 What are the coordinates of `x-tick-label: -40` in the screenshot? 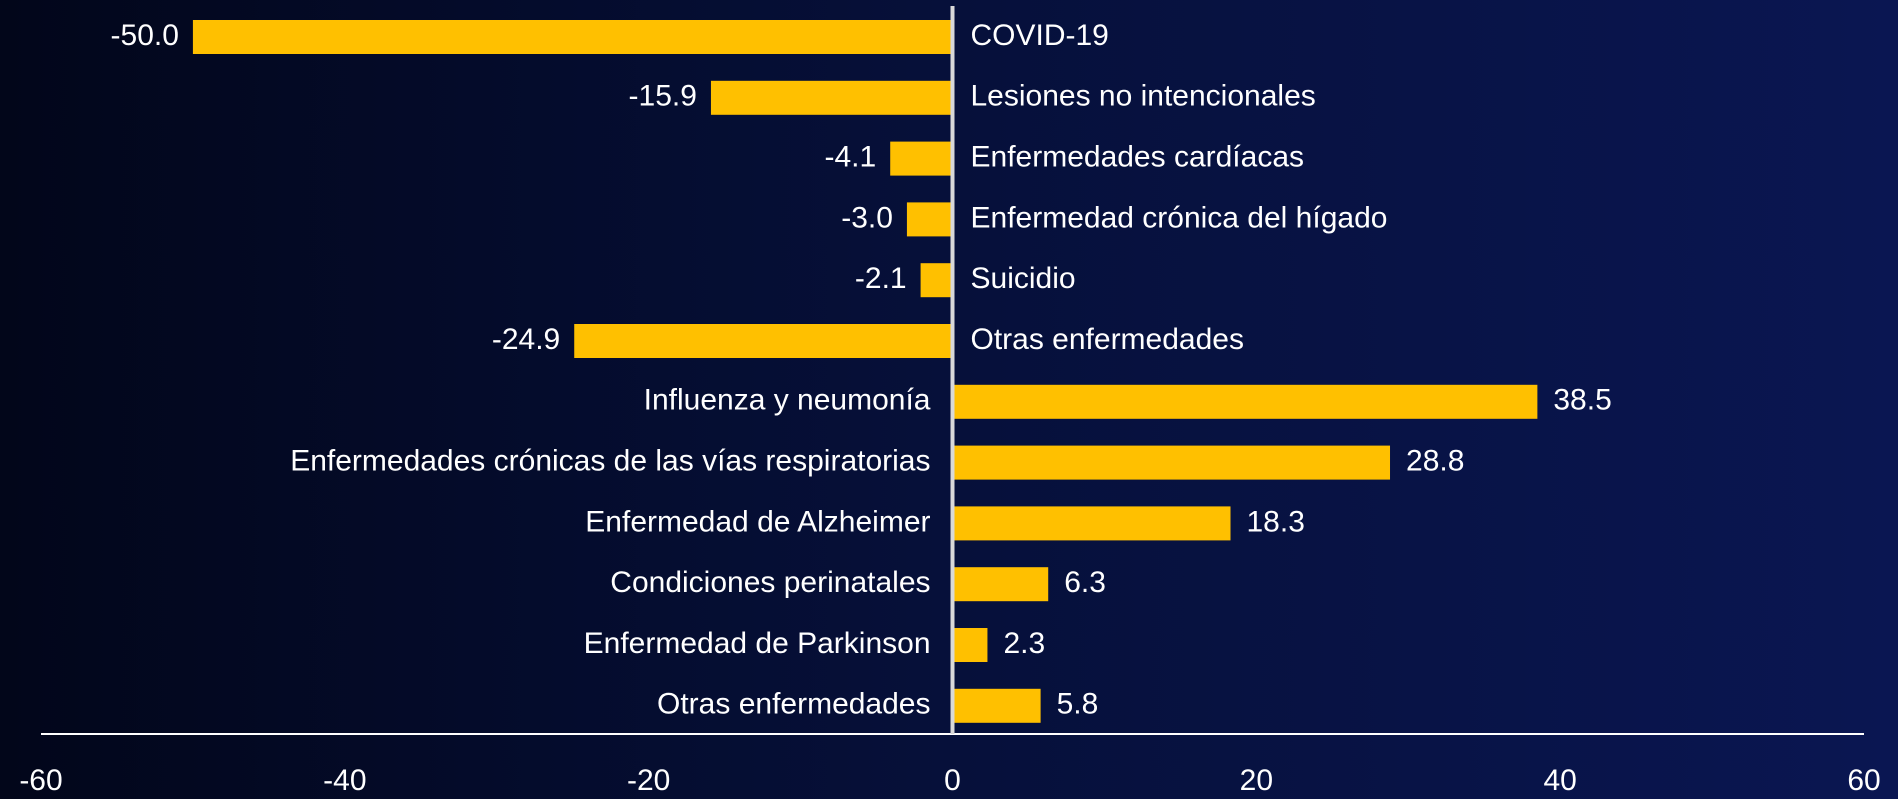 It's located at (344, 780).